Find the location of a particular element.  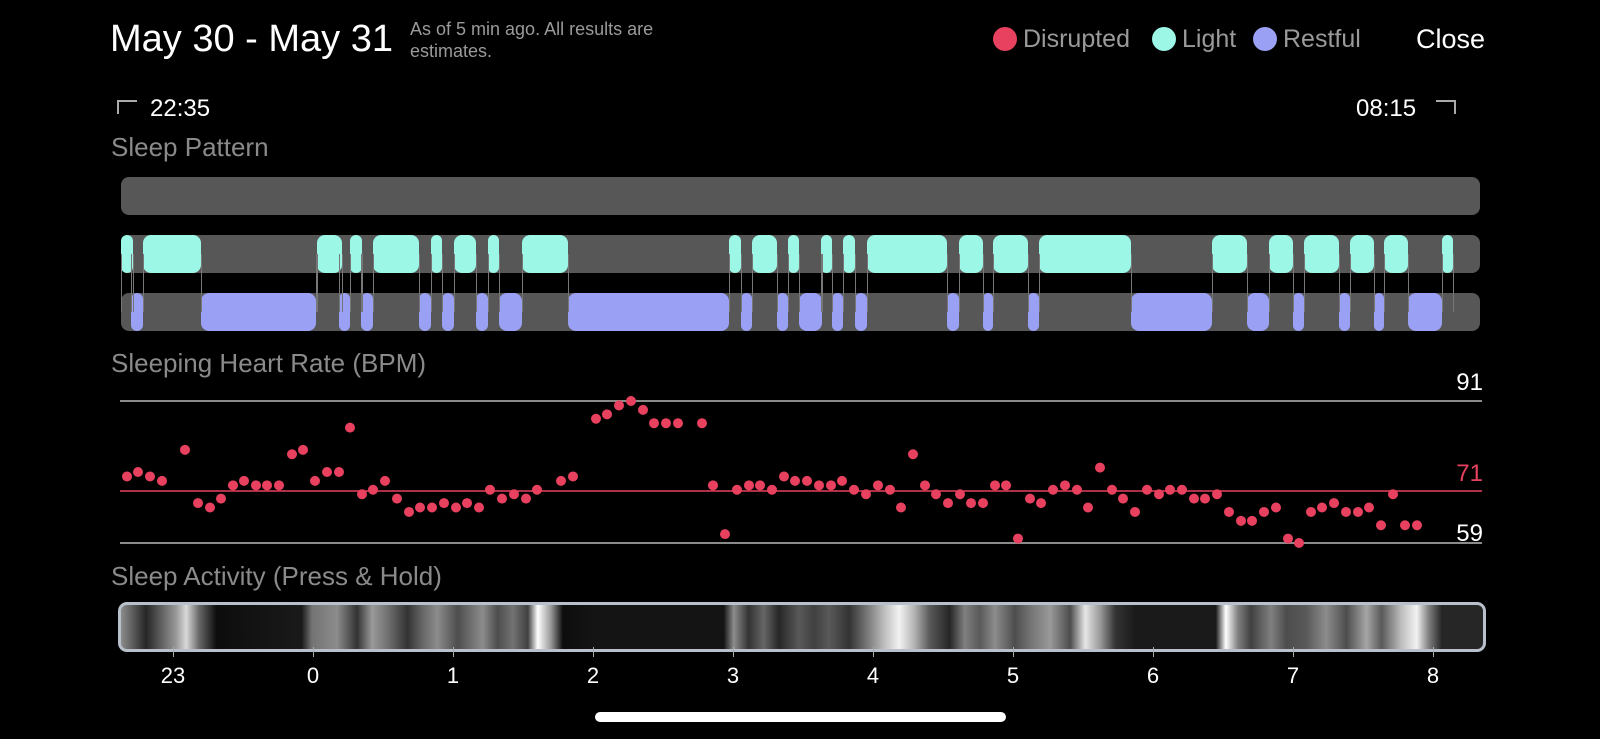

hour-tick-label: 6 is located at coordinates (1153, 675).